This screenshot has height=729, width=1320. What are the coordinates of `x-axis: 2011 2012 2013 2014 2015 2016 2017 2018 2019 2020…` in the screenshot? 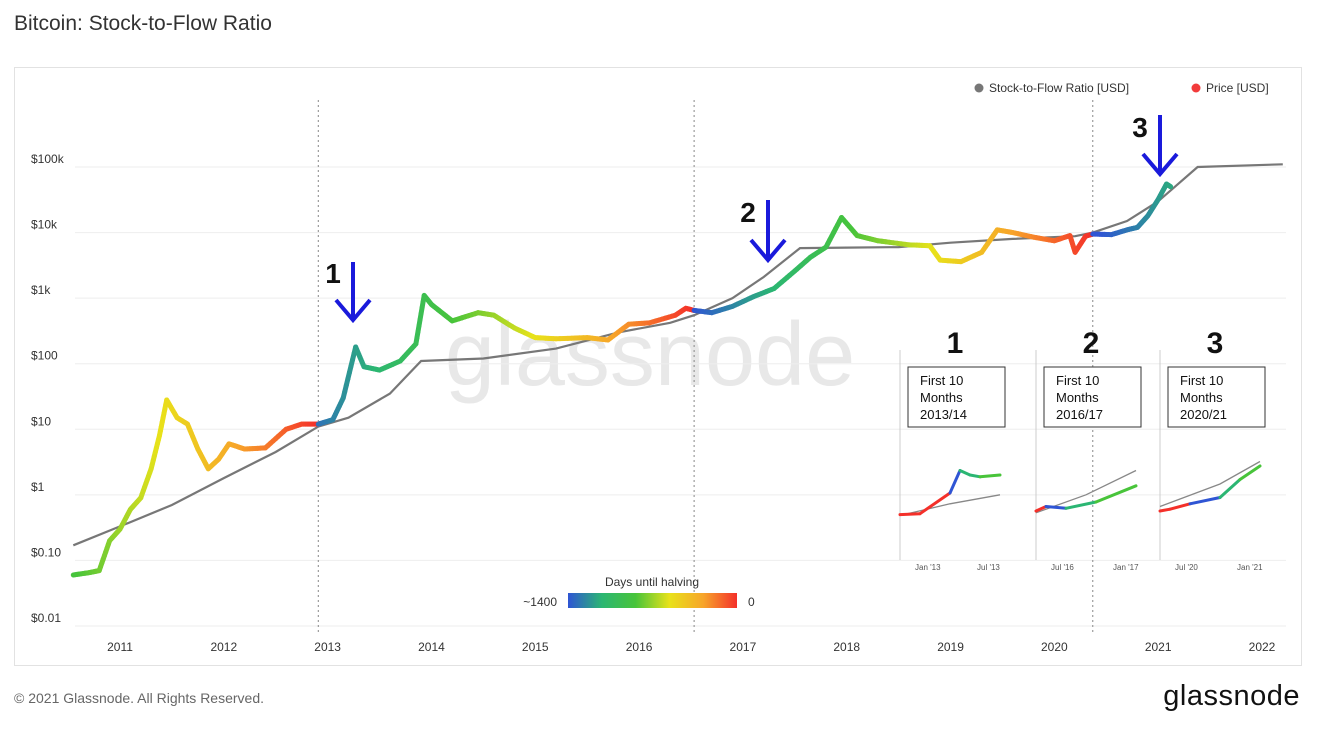 It's located at (691, 647).